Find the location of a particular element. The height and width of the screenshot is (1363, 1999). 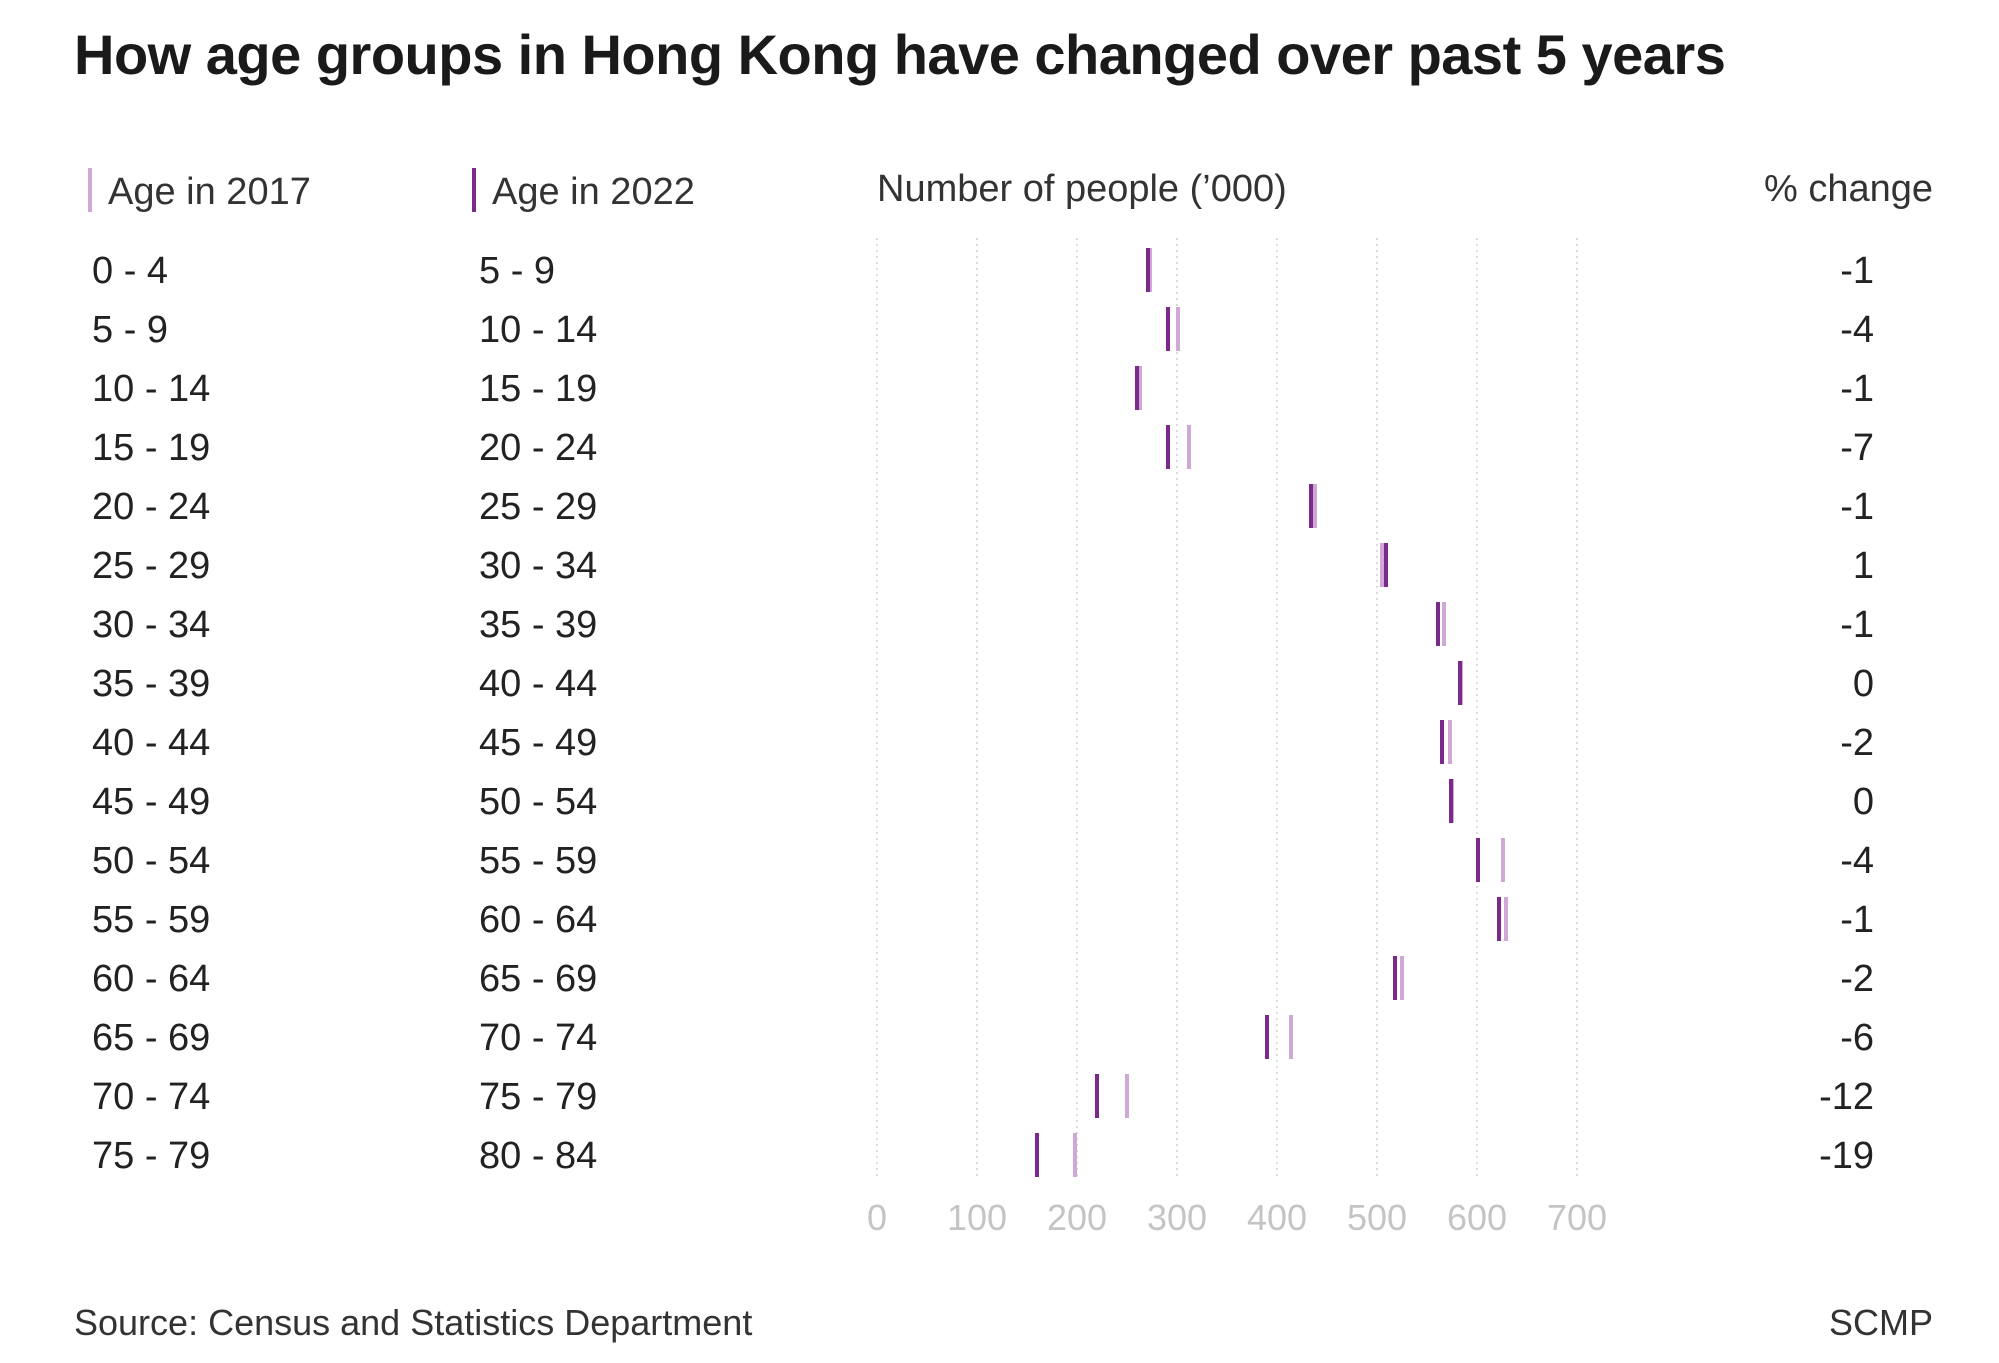

age-2022-label: 30 - 34 is located at coordinates (538, 566).